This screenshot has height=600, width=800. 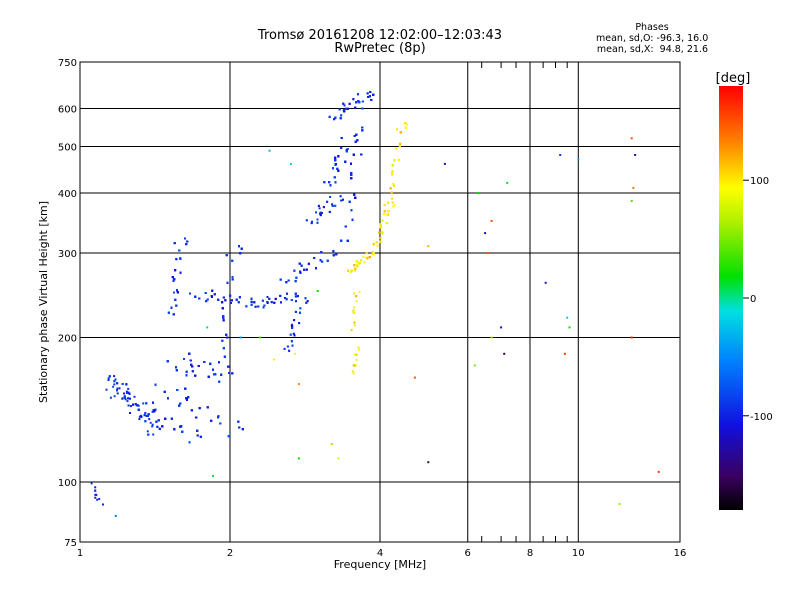 I want to click on chart-title: Tromsø 20161208 12:02:00–12:03:43, so click(x=380, y=35).